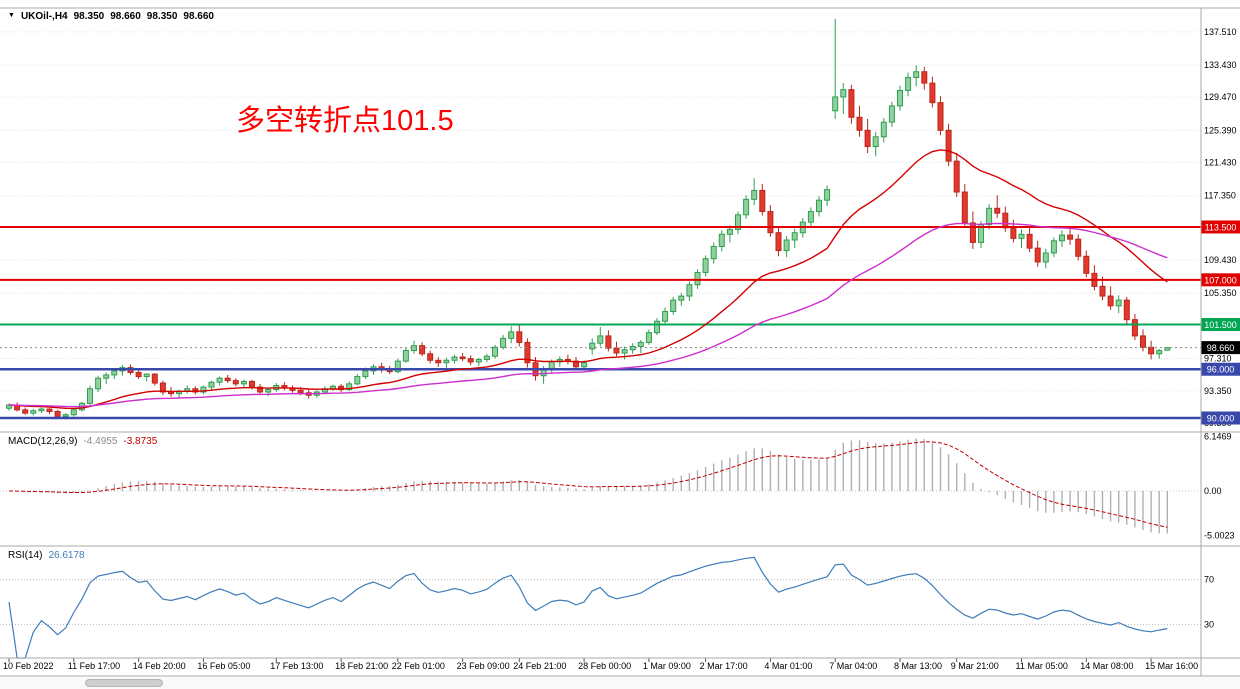  What do you see at coordinates (361, 666) in the screenshot?
I see `x-axis-label: 18 Feb 21:00` at bounding box center [361, 666].